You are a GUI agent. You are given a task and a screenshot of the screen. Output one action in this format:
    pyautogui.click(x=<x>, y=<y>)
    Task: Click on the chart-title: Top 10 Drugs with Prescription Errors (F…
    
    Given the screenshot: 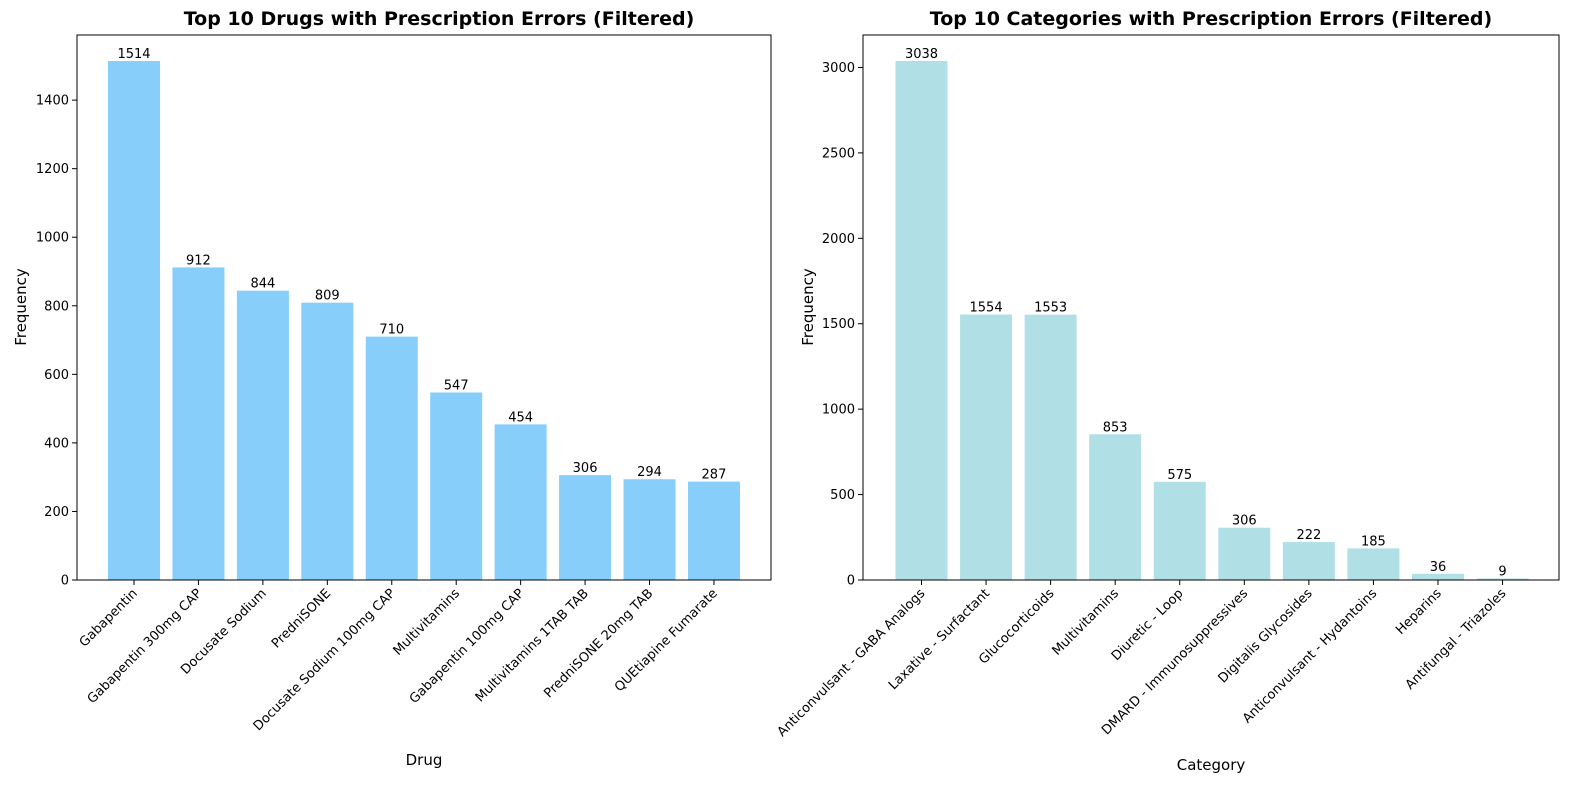 What is the action you would take?
    pyautogui.click(x=439, y=19)
    